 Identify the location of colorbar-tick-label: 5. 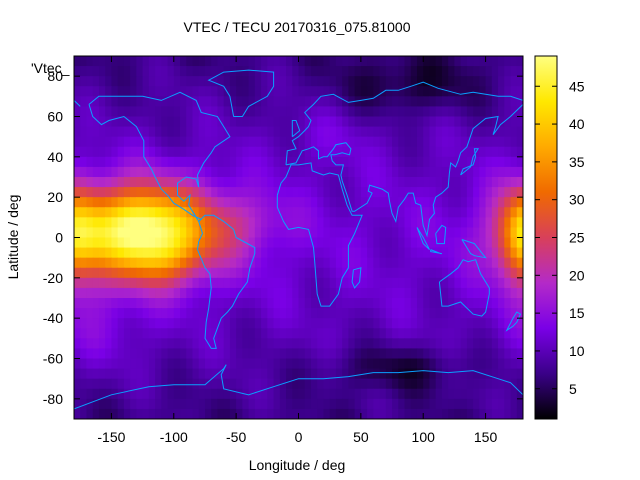
(573, 389).